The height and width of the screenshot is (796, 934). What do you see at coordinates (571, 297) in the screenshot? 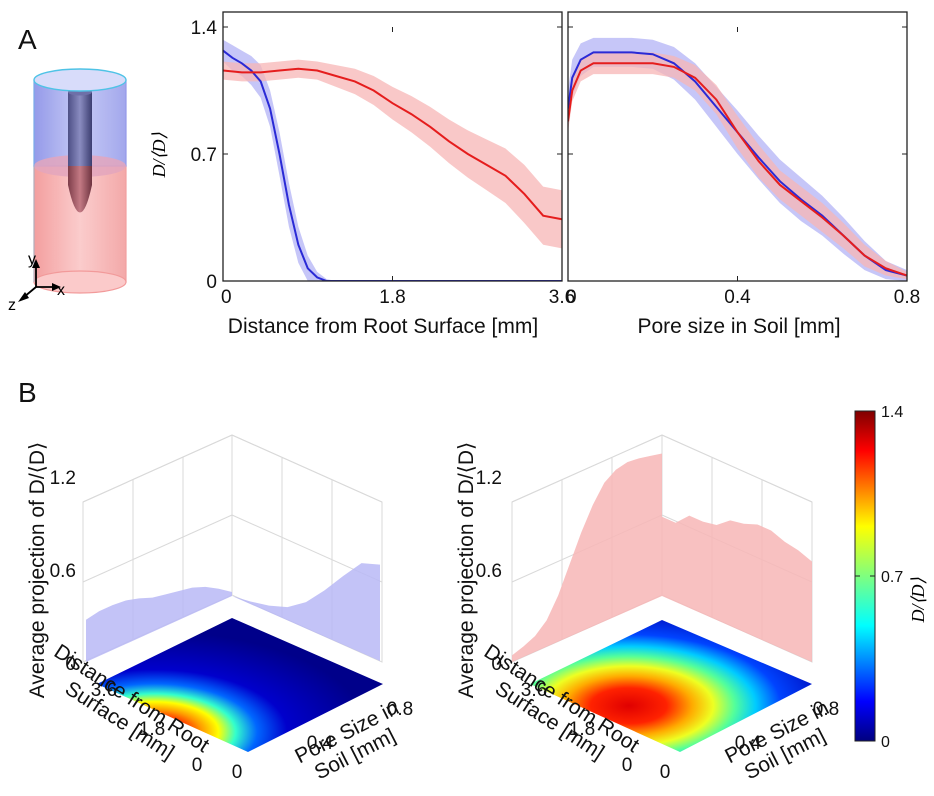
I see `xtick-label-1-0: 0` at bounding box center [571, 297].